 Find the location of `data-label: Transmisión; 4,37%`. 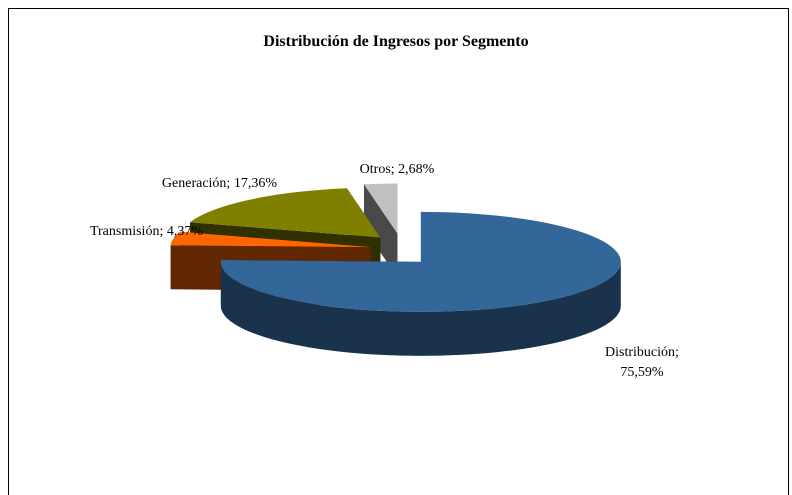

data-label: Transmisión; 4,37% is located at coordinates (146, 231).